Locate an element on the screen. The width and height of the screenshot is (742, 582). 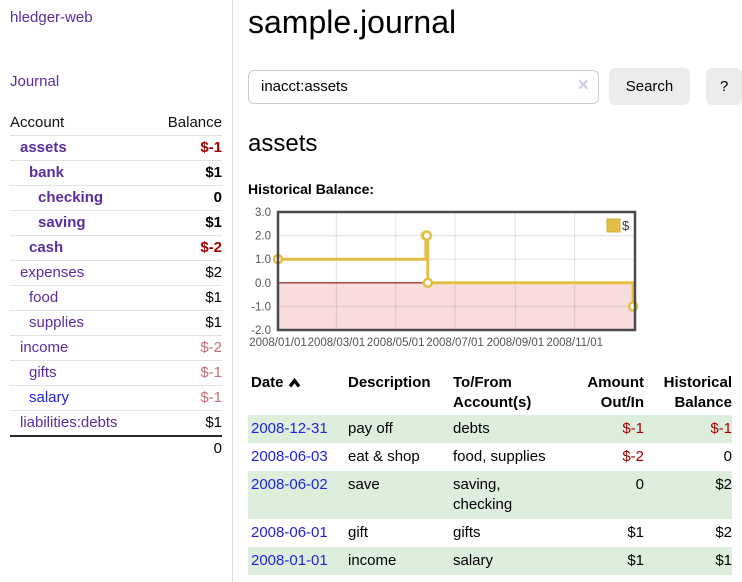
accounts-total-row: 0 is located at coordinates (116, 448).